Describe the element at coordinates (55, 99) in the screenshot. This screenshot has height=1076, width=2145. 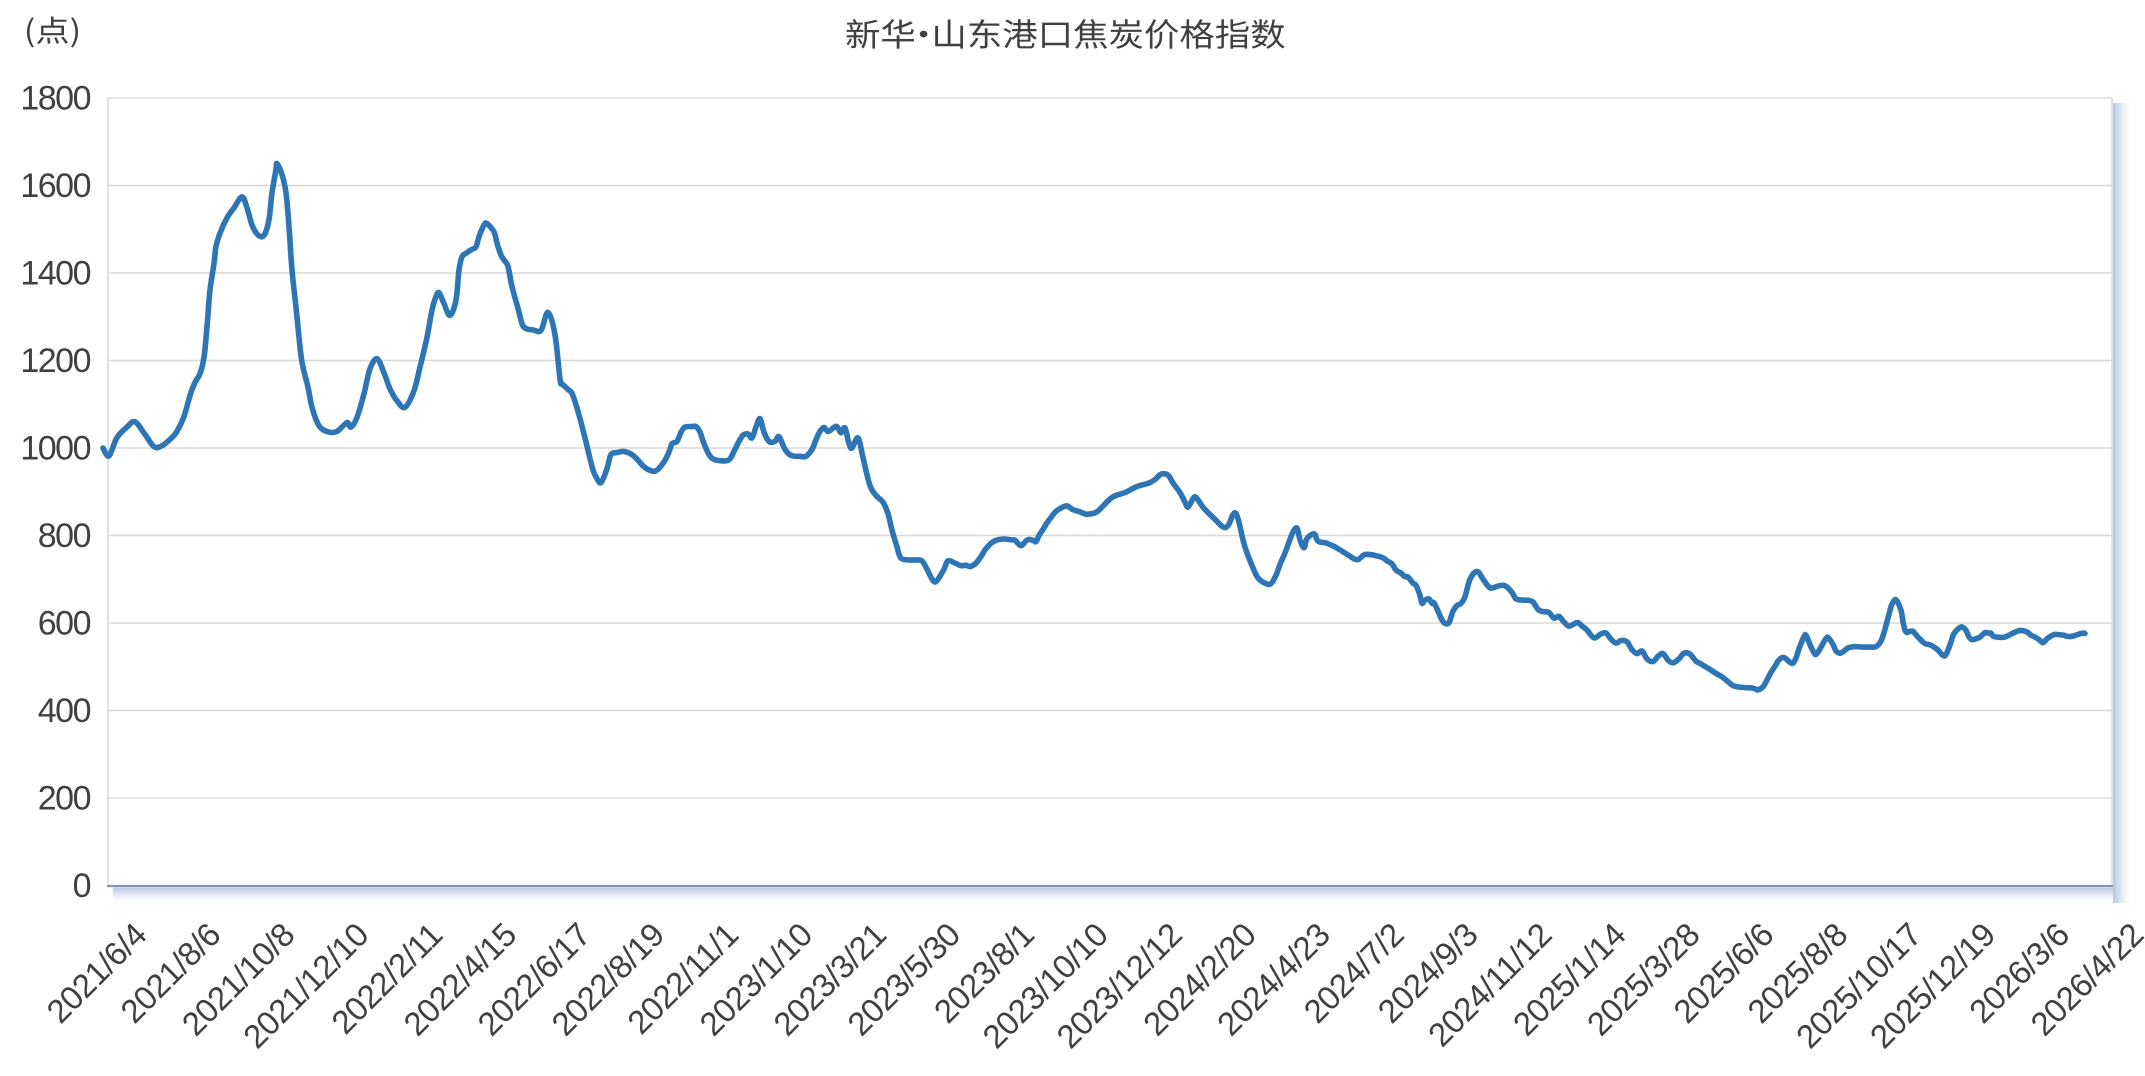
I see `svg-text: 1800` at that location.